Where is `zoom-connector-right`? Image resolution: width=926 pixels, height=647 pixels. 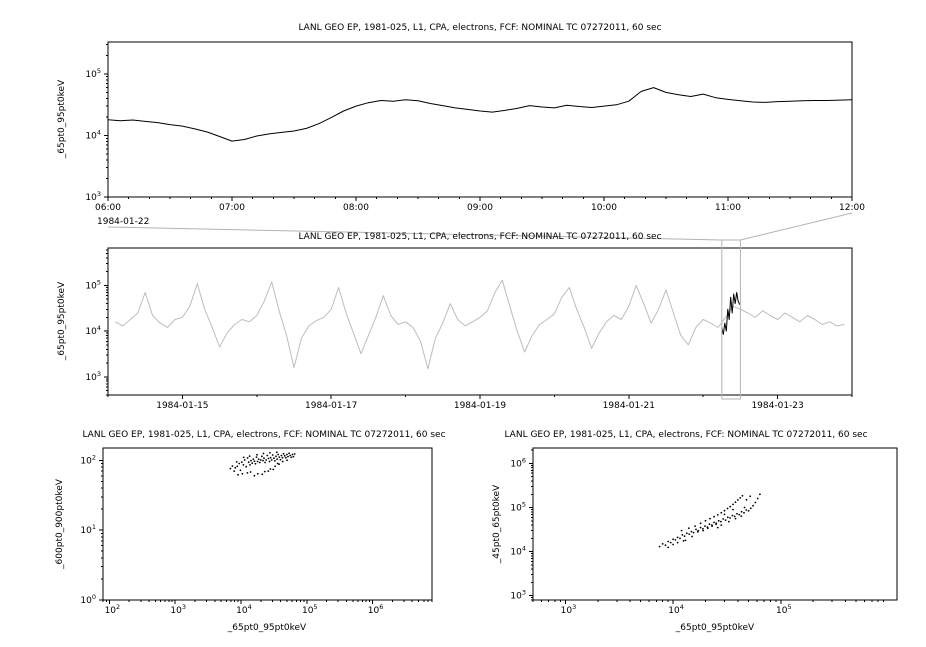
zoom-connector-right is located at coordinates (796, 226).